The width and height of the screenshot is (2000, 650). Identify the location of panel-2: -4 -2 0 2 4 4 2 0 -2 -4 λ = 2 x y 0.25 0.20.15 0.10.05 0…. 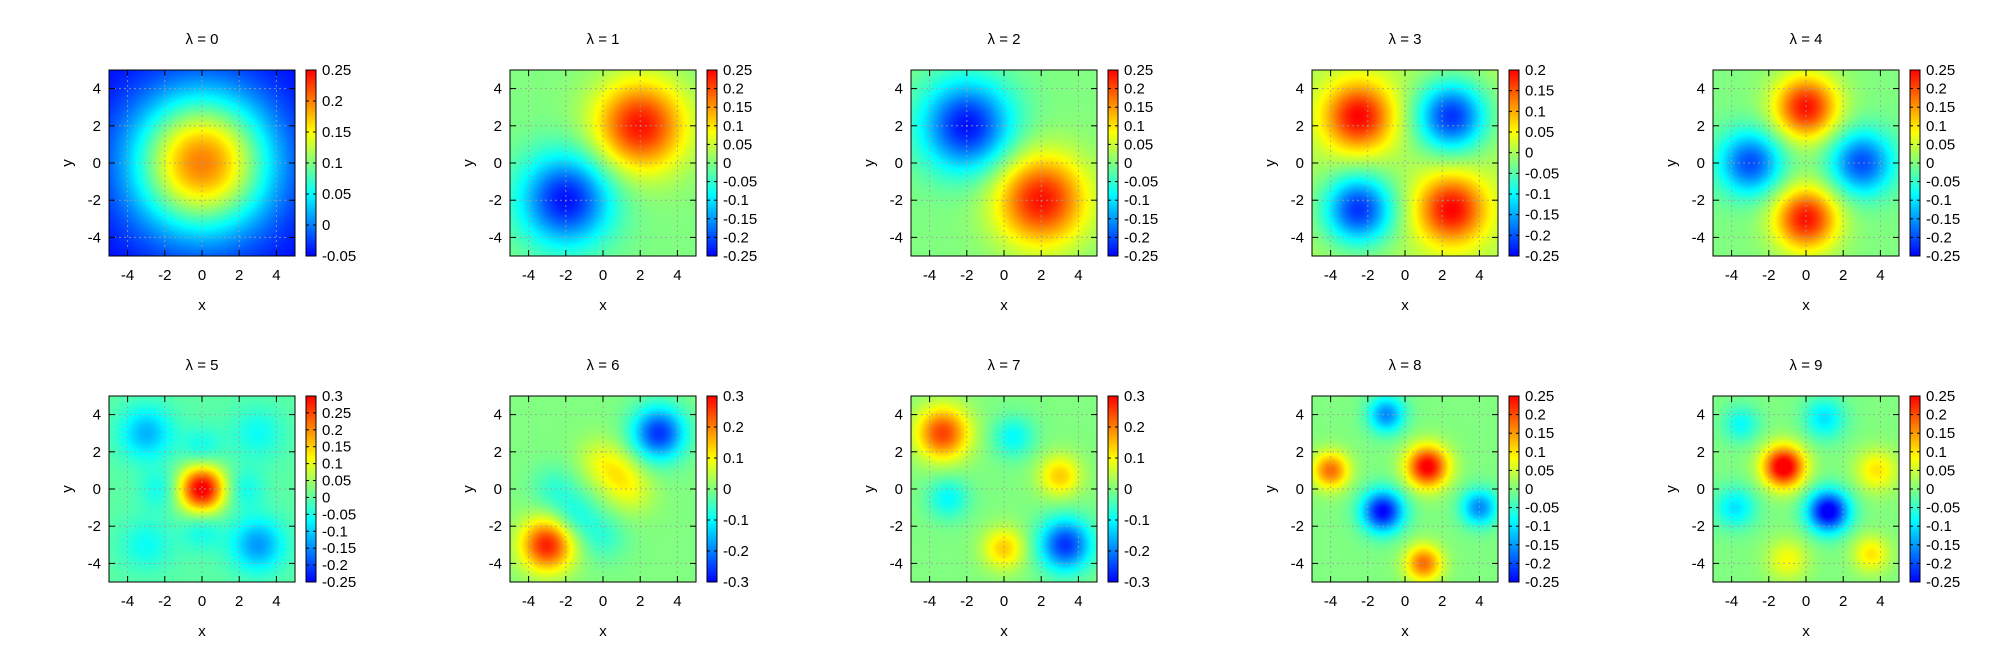
(1009, 172).